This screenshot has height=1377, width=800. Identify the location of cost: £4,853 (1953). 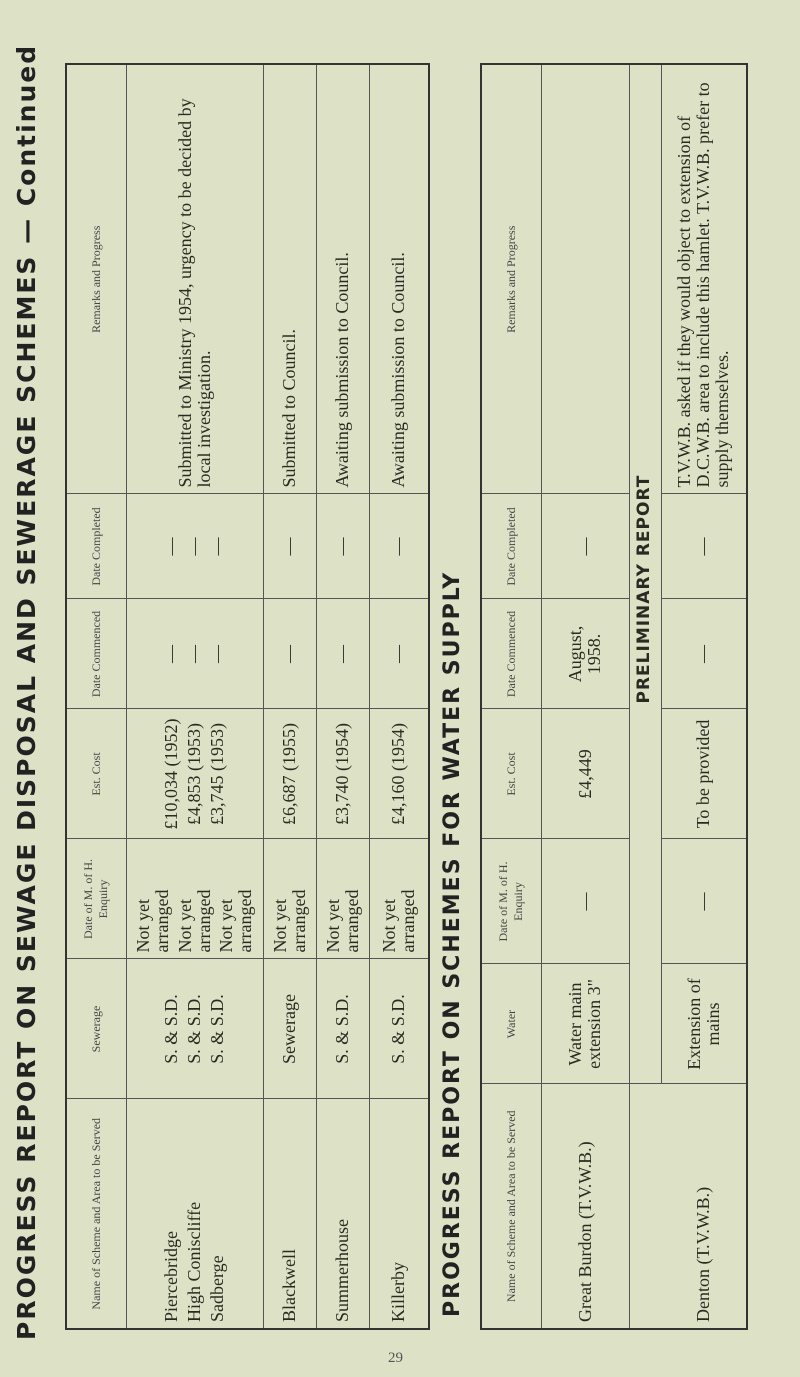
(194, 774).